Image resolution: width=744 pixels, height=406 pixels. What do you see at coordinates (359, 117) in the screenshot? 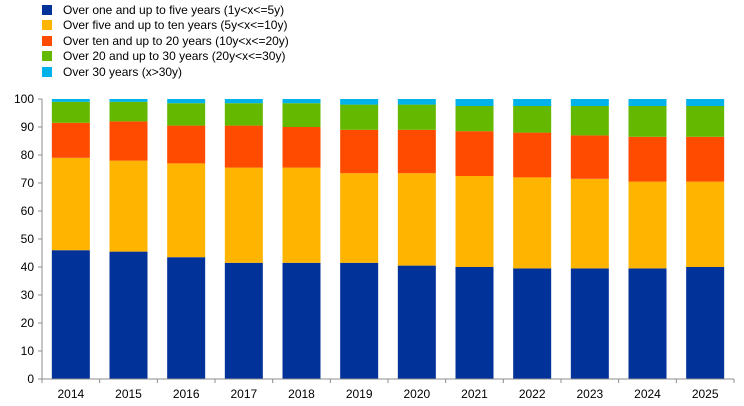
I see `bar-segment-2019-s3` at bounding box center [359, 117].